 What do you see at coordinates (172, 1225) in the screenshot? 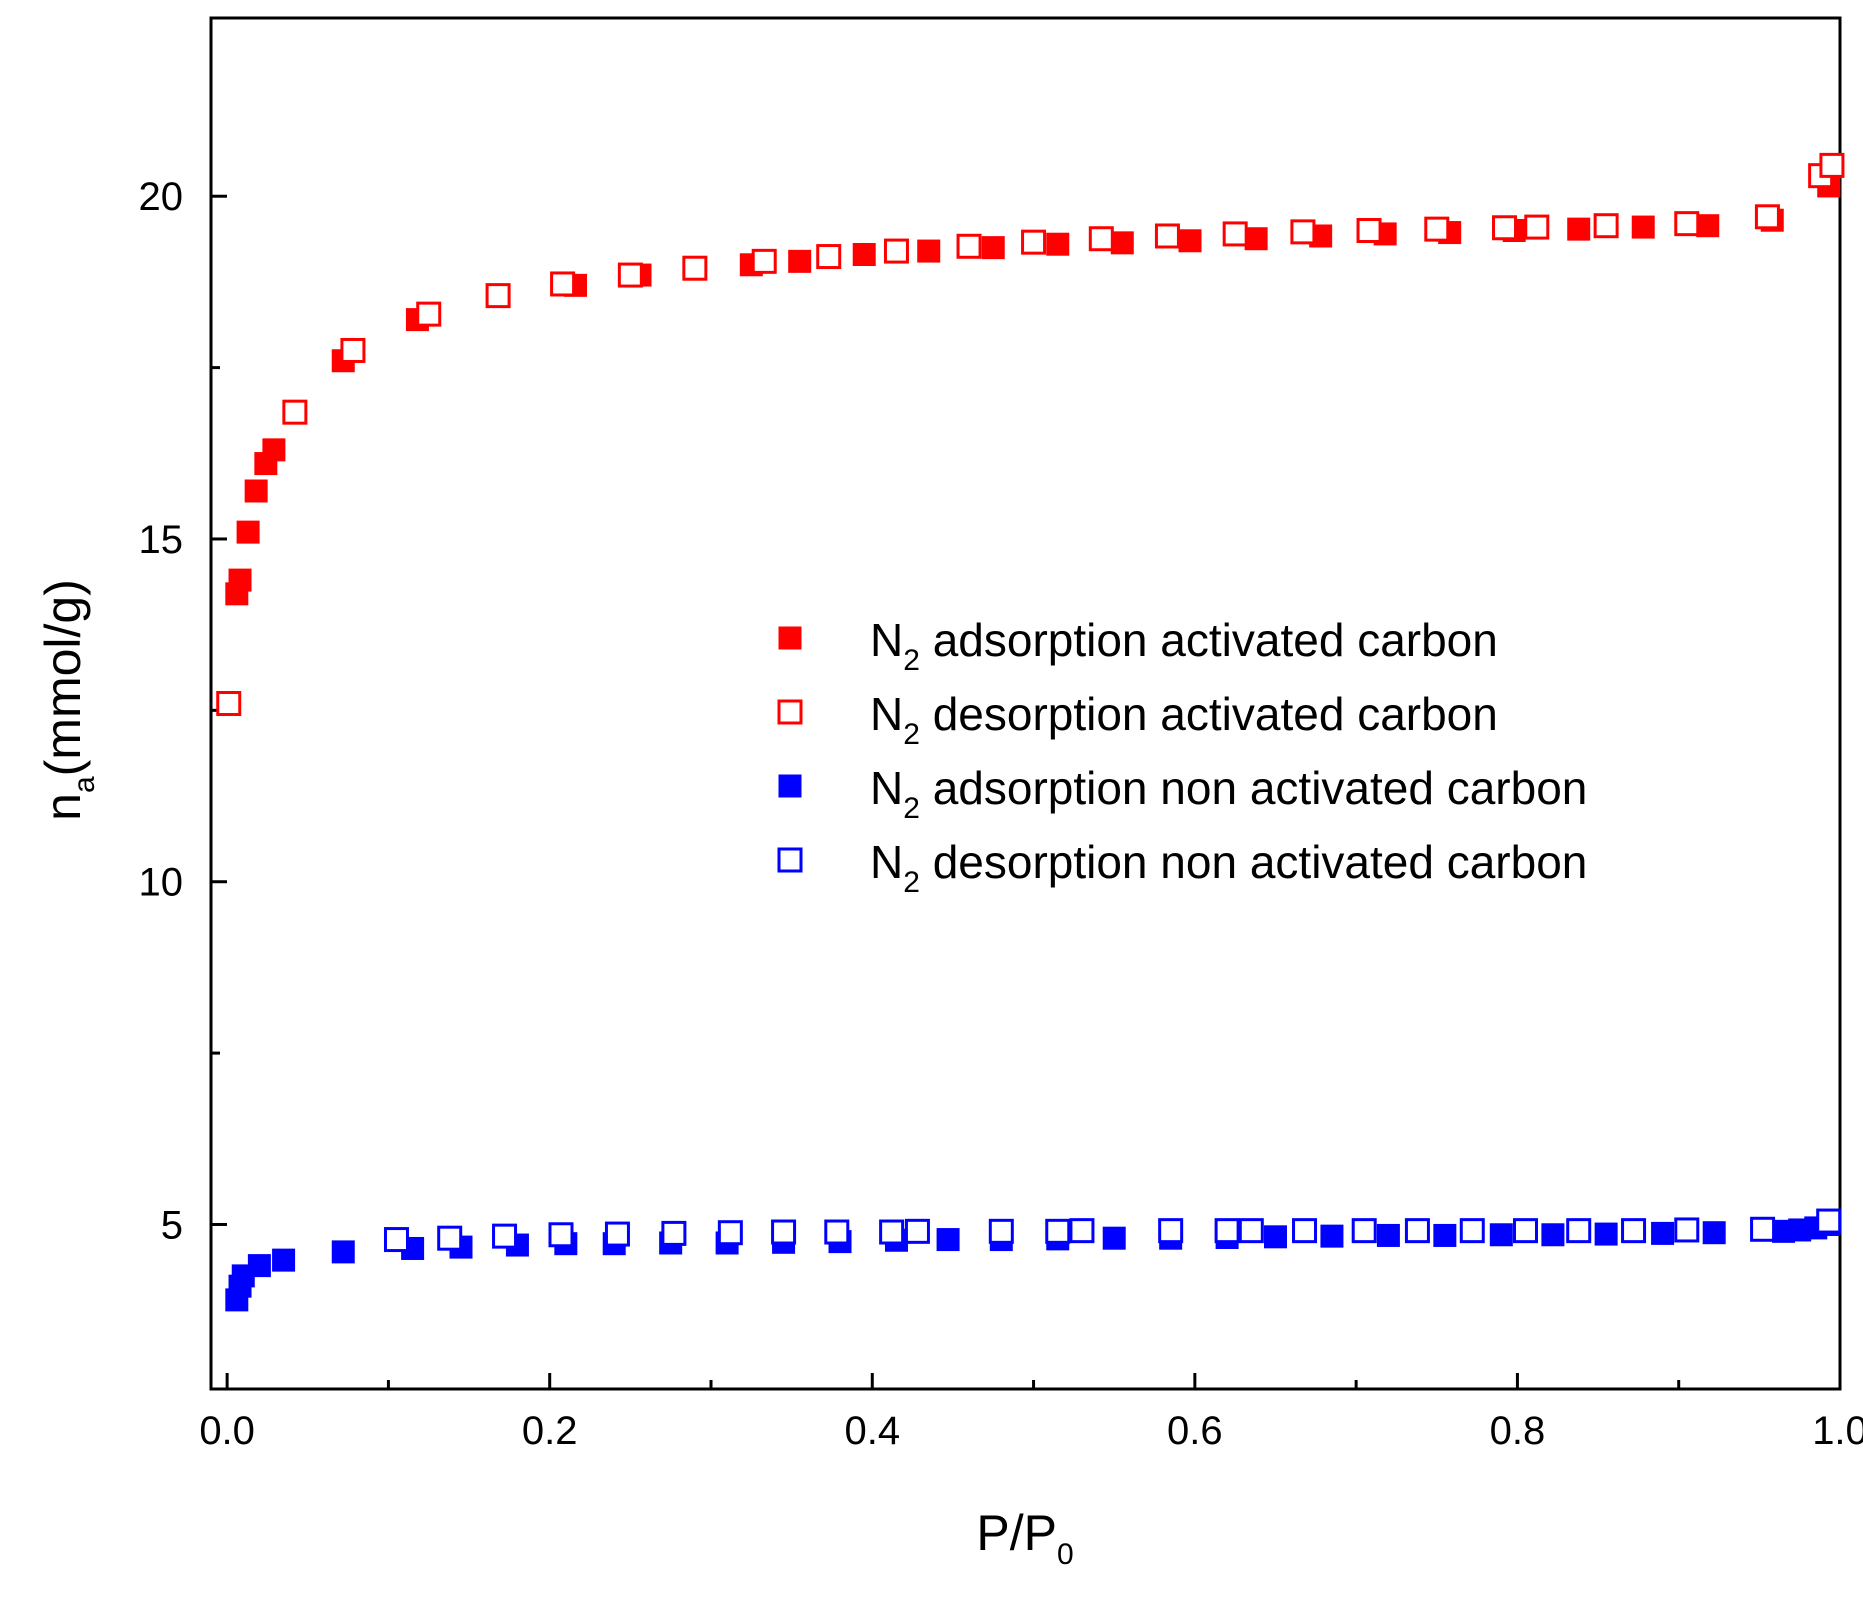
I see `y-tick-label: 5` at bounding box center [172, 1225].